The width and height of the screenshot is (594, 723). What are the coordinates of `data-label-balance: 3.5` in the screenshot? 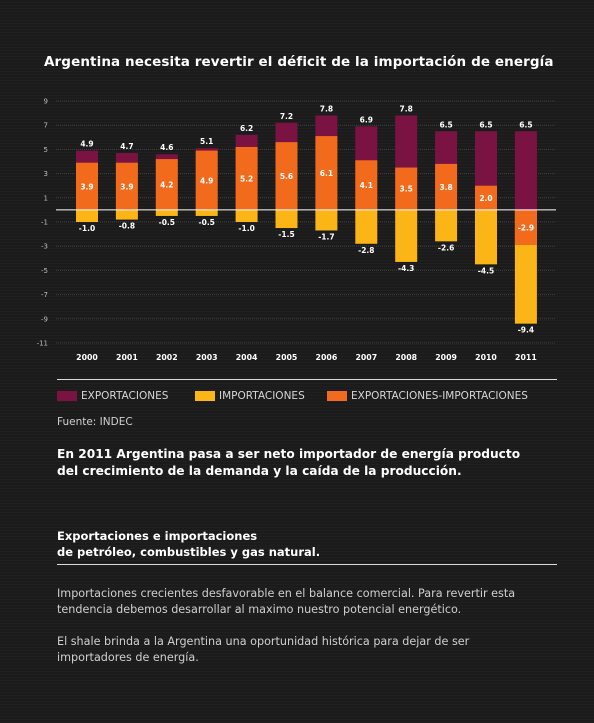 It's located at (406, 189).